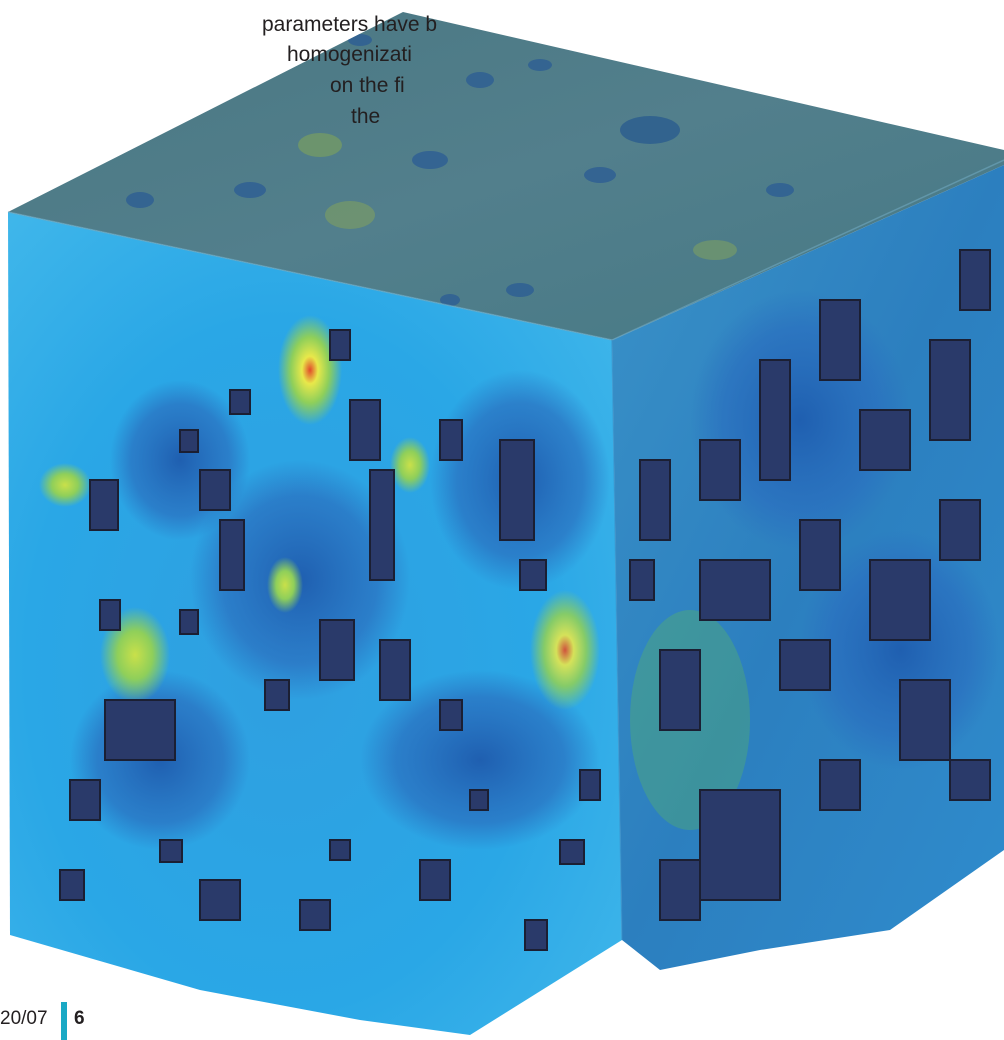 This screenshot has width=1004, height=1040. Describe the element at coordinates (349, 54) in the screenshot. I see `caption-line: homogenizati` at that location.